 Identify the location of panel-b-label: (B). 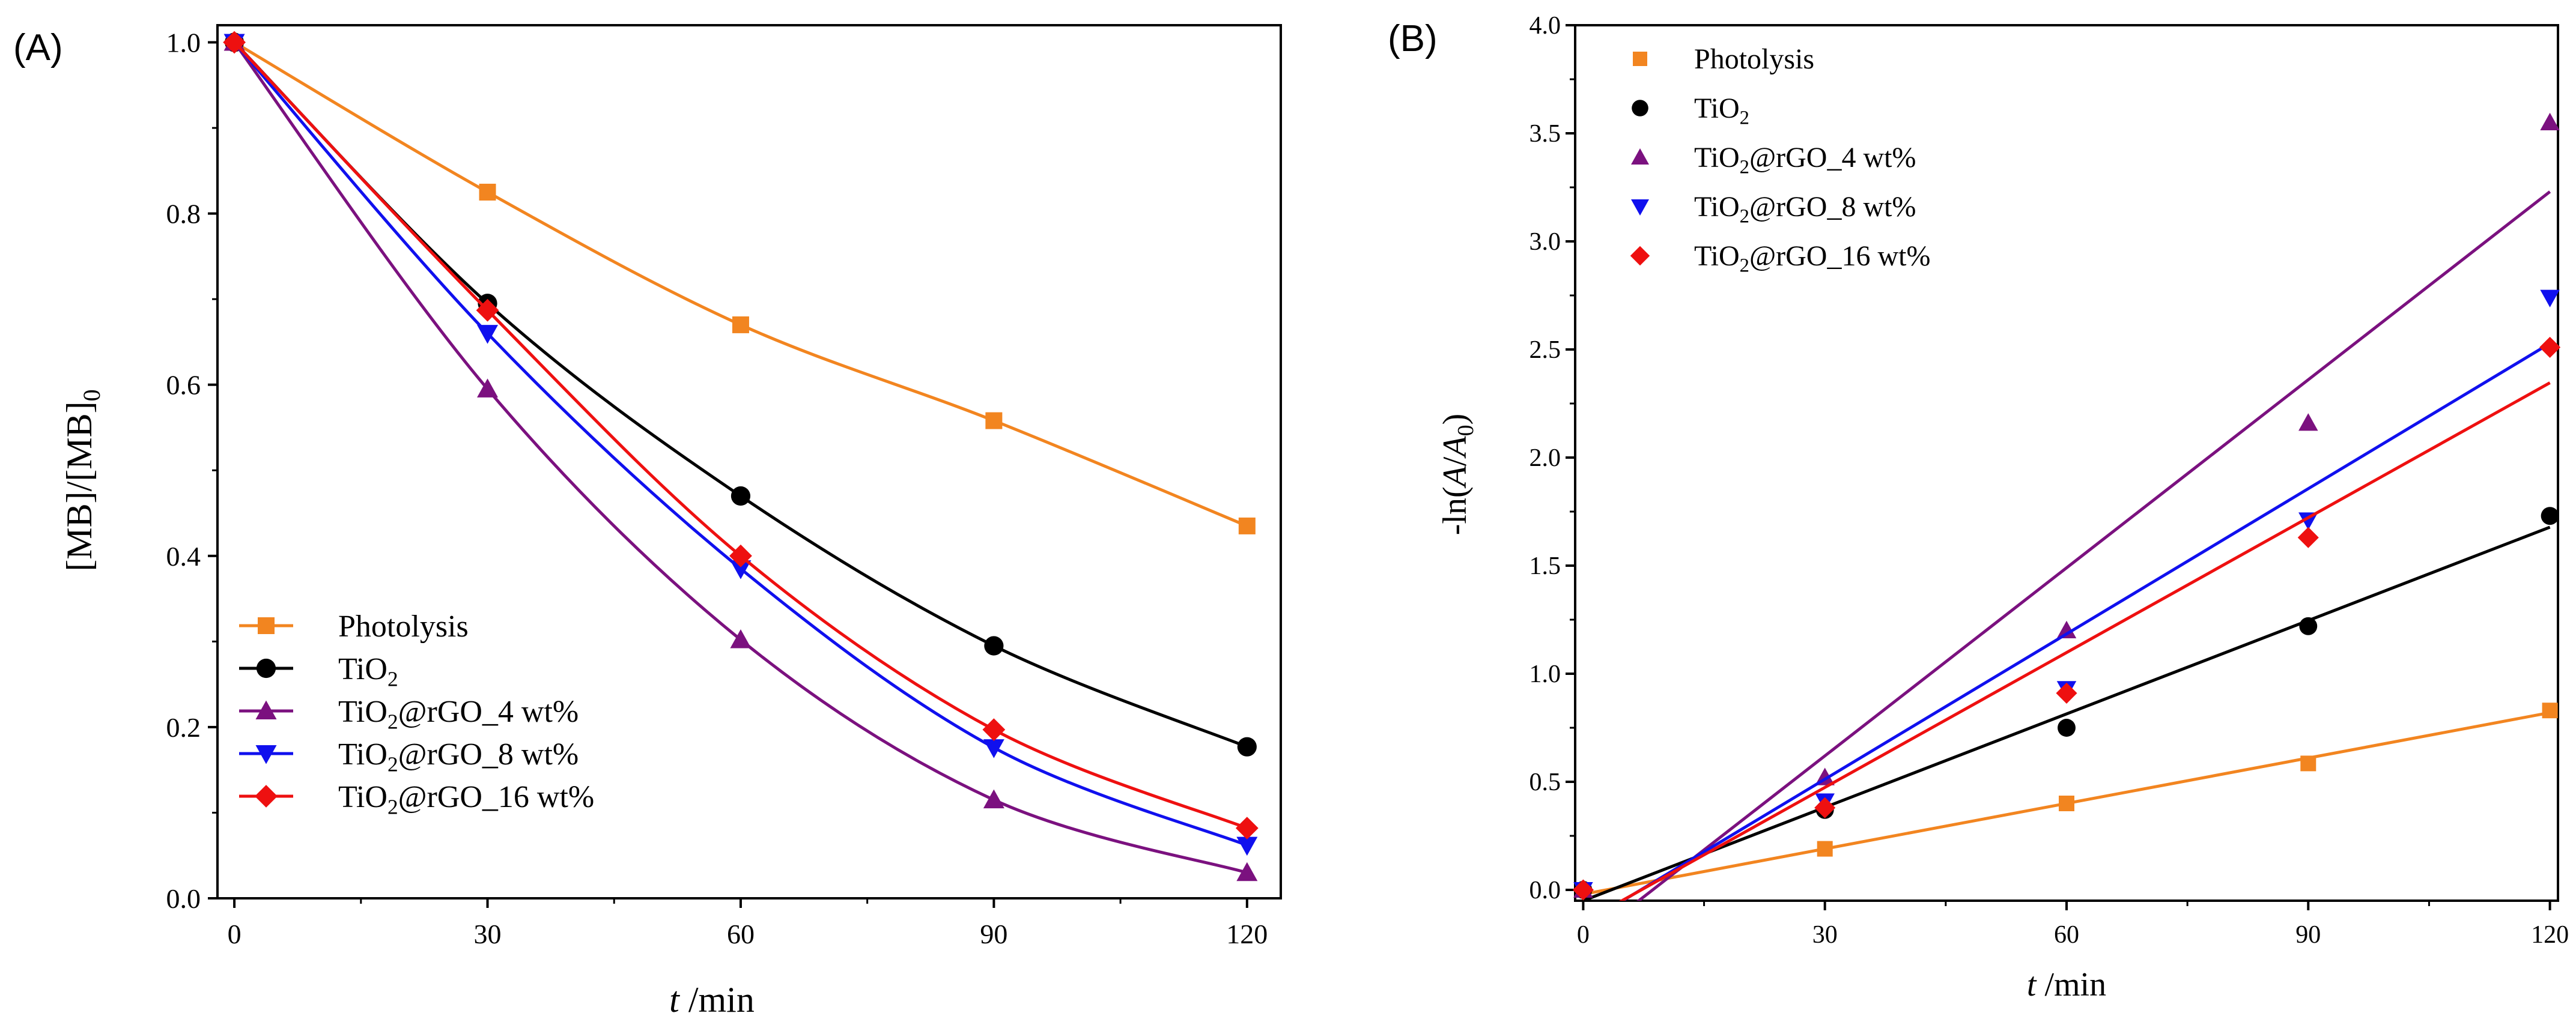
(1413, 38).